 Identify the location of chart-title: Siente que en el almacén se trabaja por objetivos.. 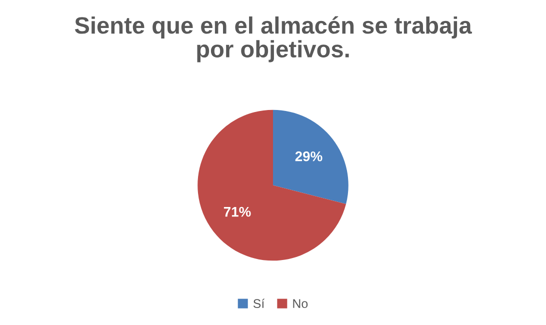
(273, 39).